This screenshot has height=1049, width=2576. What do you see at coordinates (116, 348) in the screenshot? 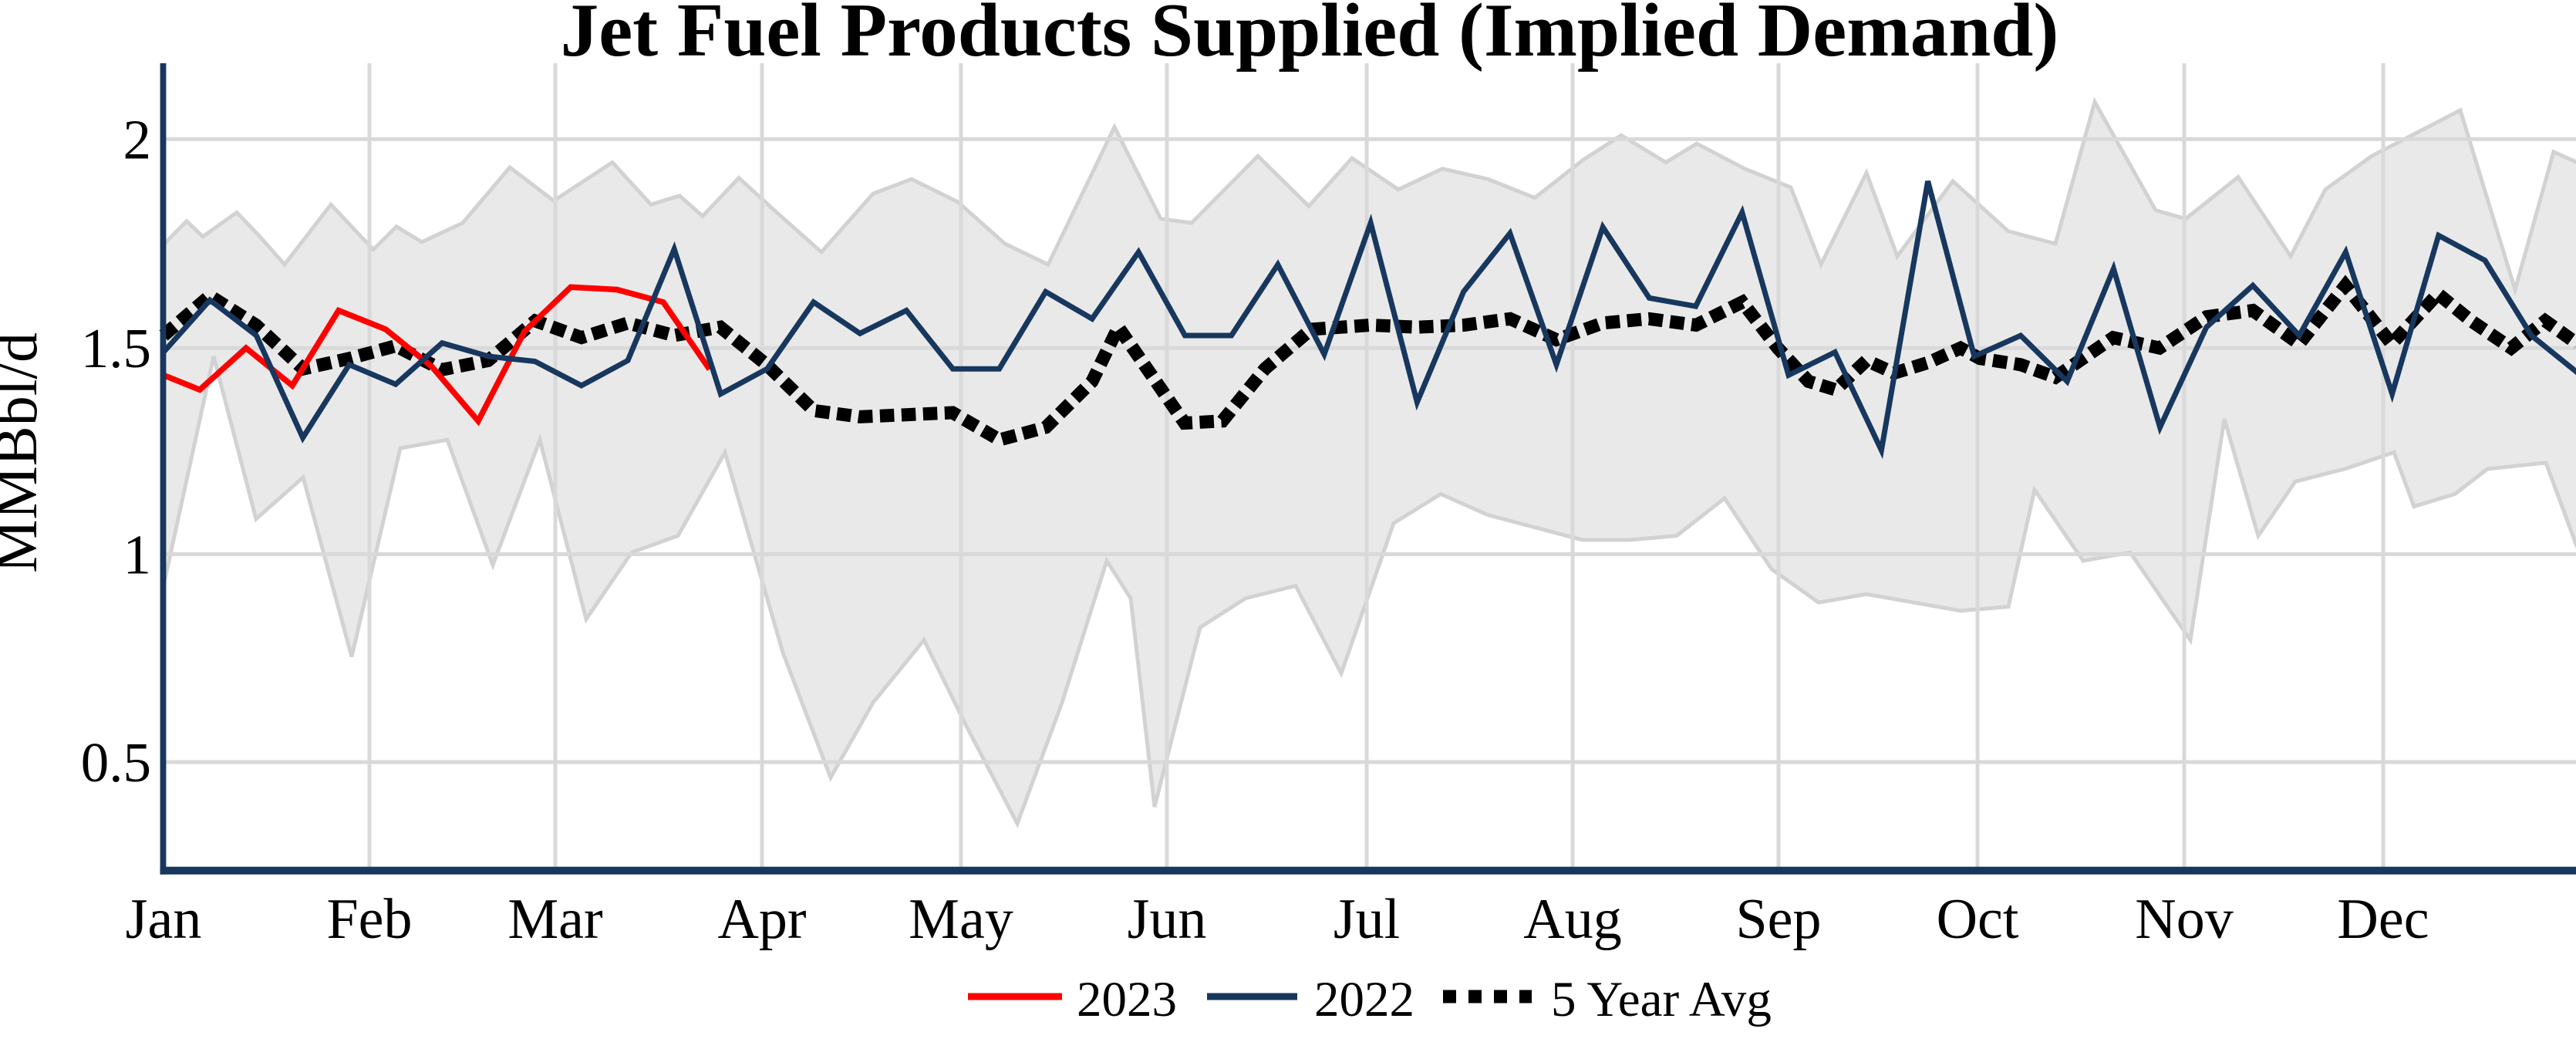
I see `svg-text: 1.5` at bounding box center [116, 348].